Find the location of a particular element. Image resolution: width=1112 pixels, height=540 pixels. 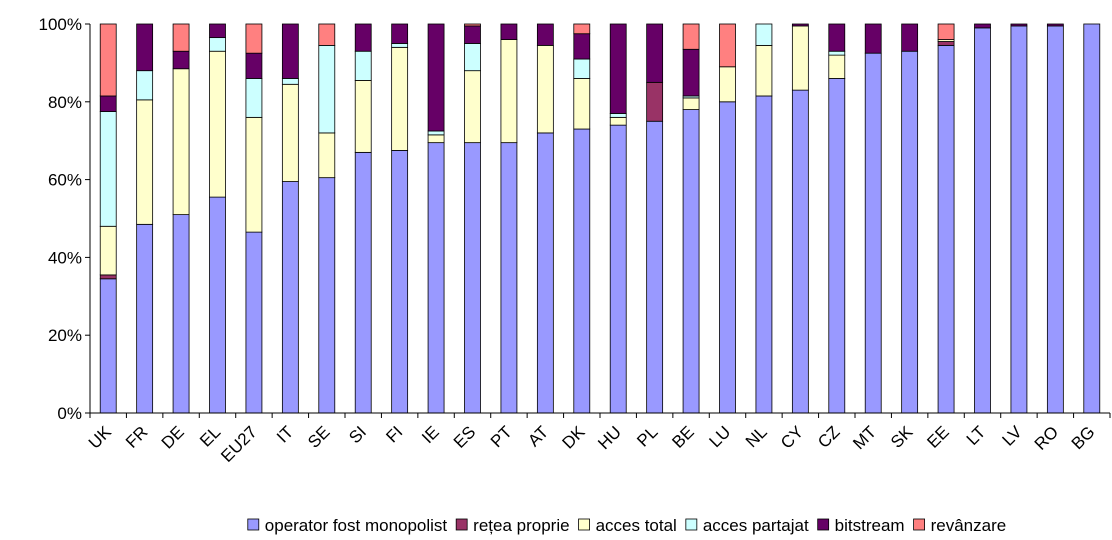

x-tick-label: RO is located at coordinates (1046, 437).